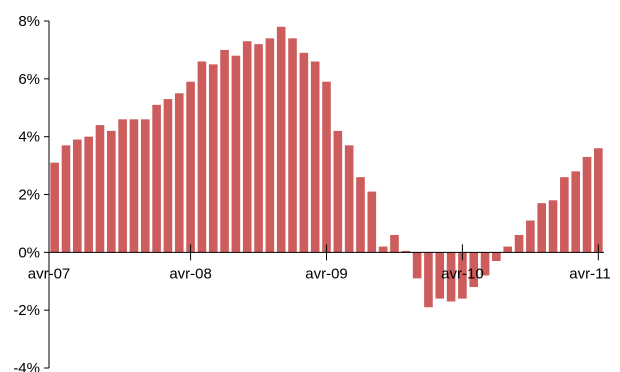  I want to click on bar-août-09, so click(372, 222).